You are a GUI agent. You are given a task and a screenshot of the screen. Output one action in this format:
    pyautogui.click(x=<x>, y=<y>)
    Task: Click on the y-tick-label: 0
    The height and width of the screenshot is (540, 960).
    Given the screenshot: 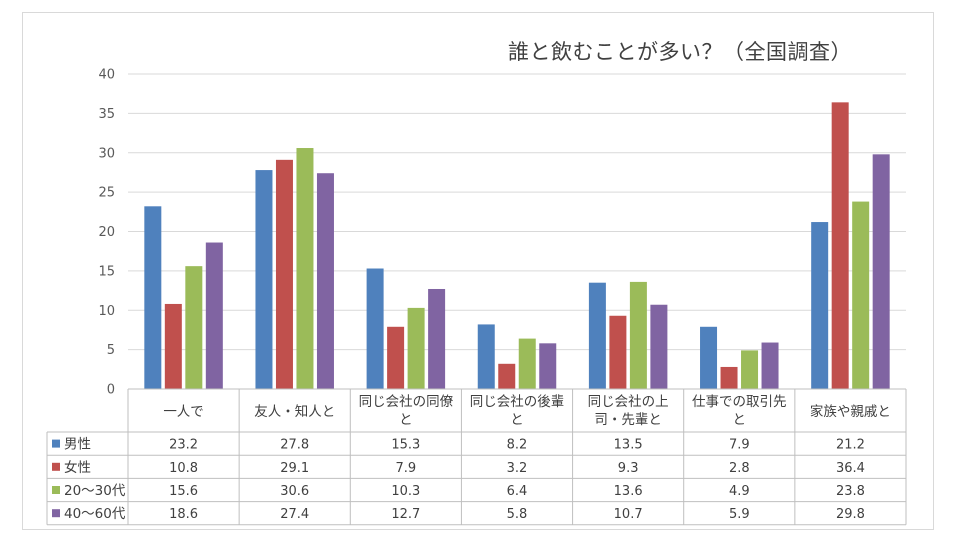 What is the action you would take?
    pyautogui.click(x=111, y=390)
    